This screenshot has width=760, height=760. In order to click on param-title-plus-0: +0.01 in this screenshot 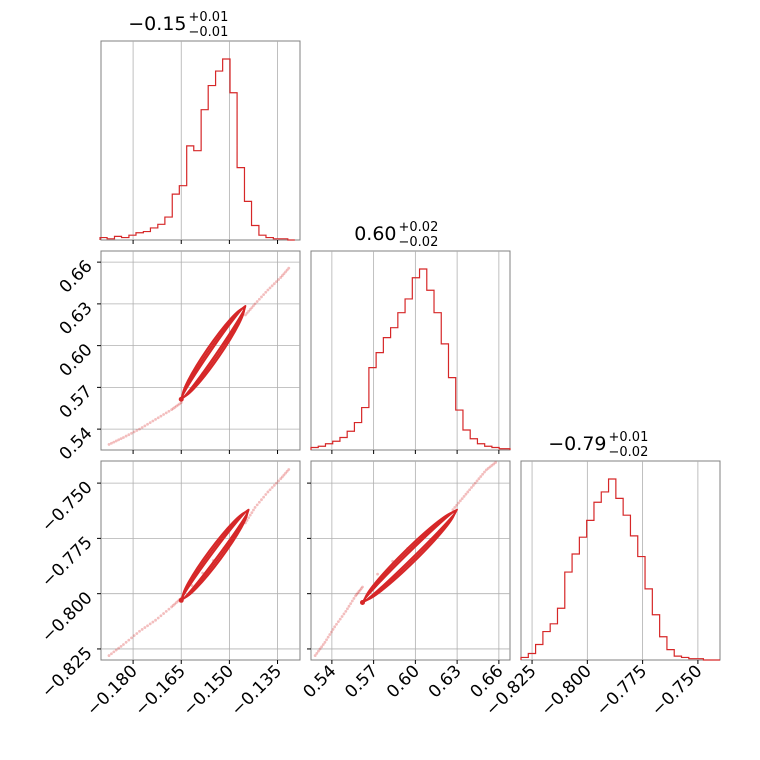, I will do `click(209, 17)`.